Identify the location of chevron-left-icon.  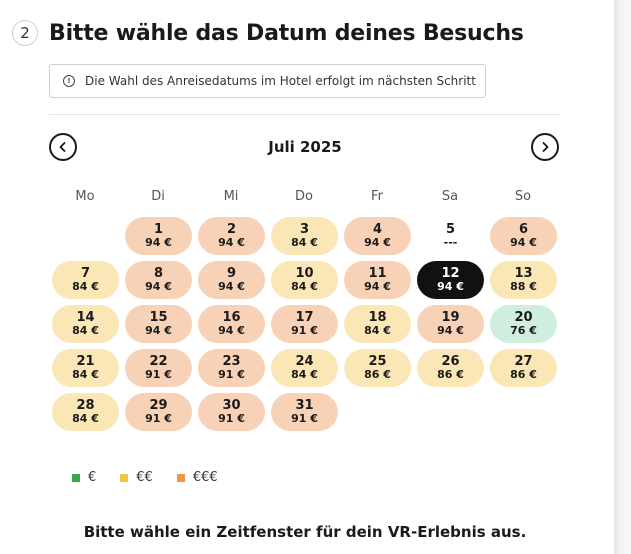
(62, 147).